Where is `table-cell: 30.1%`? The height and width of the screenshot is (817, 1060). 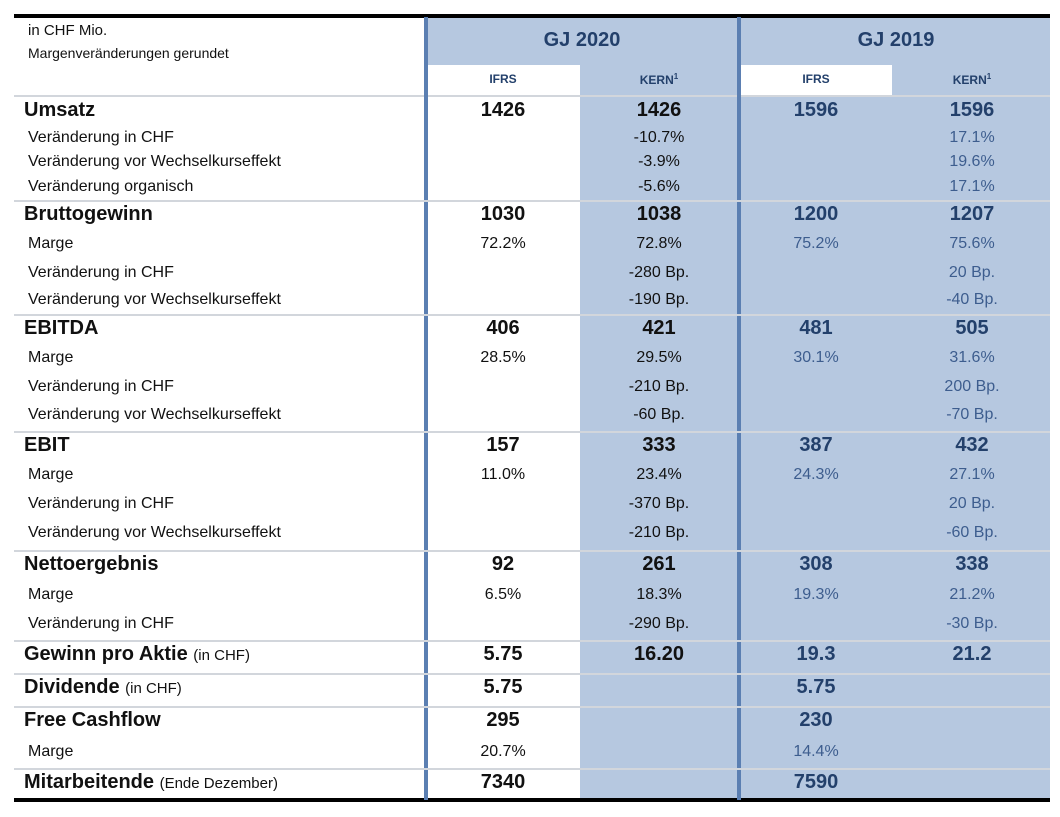
table-cell: 30.1% is located at coordinates (816, 357).